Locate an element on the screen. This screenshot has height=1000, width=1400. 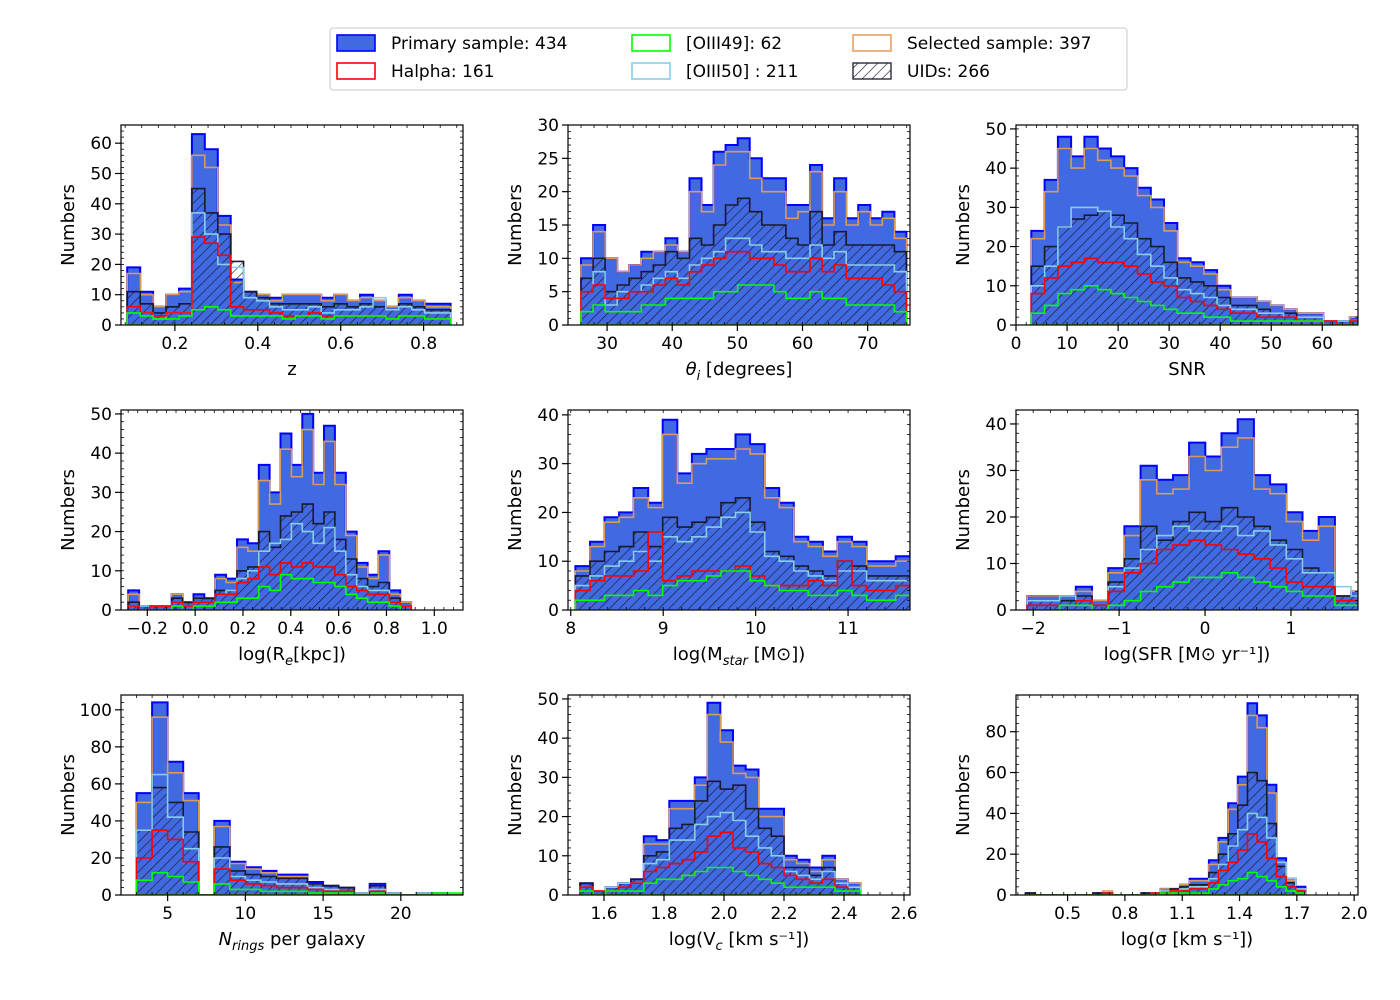
x-axis-label-sub: star is located at coordinates (736, 661).